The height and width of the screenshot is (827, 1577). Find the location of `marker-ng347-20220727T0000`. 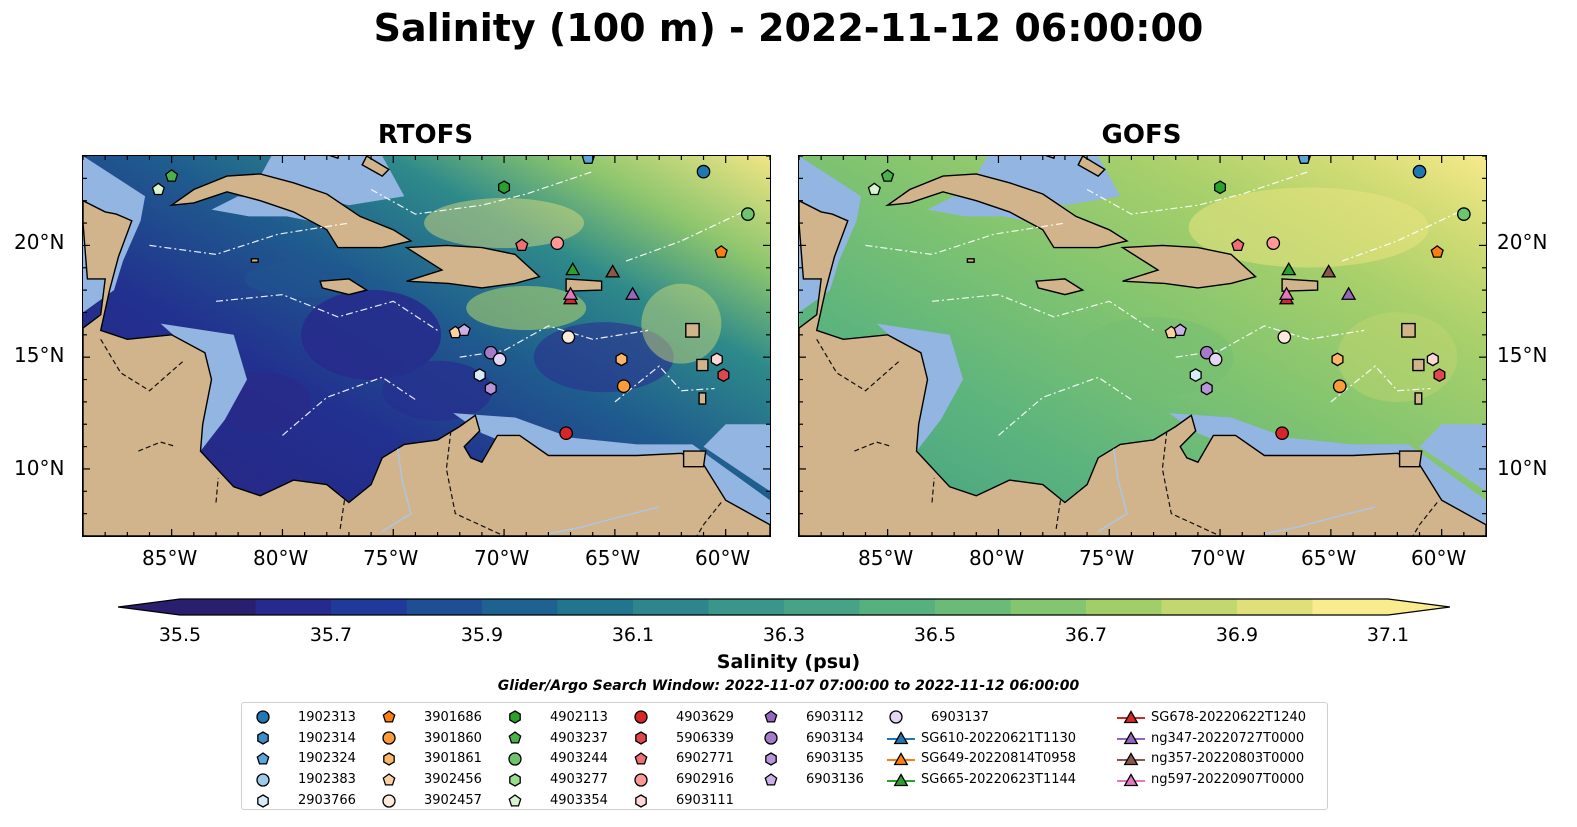

marker-ng347-20220727T0000 is located at coordinates (1348, 293).